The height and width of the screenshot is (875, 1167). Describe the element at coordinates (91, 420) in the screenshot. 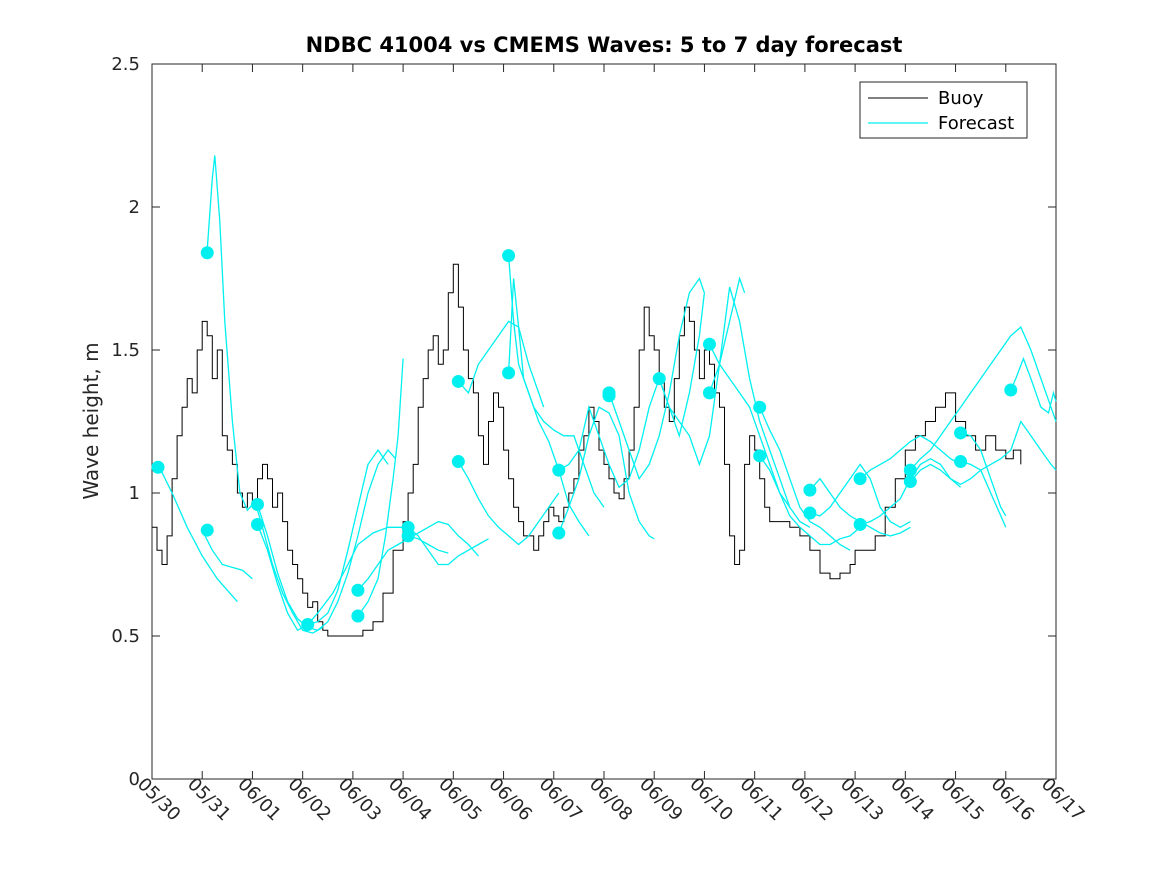

I see `y-axis-label: Wave height, m` at that location.